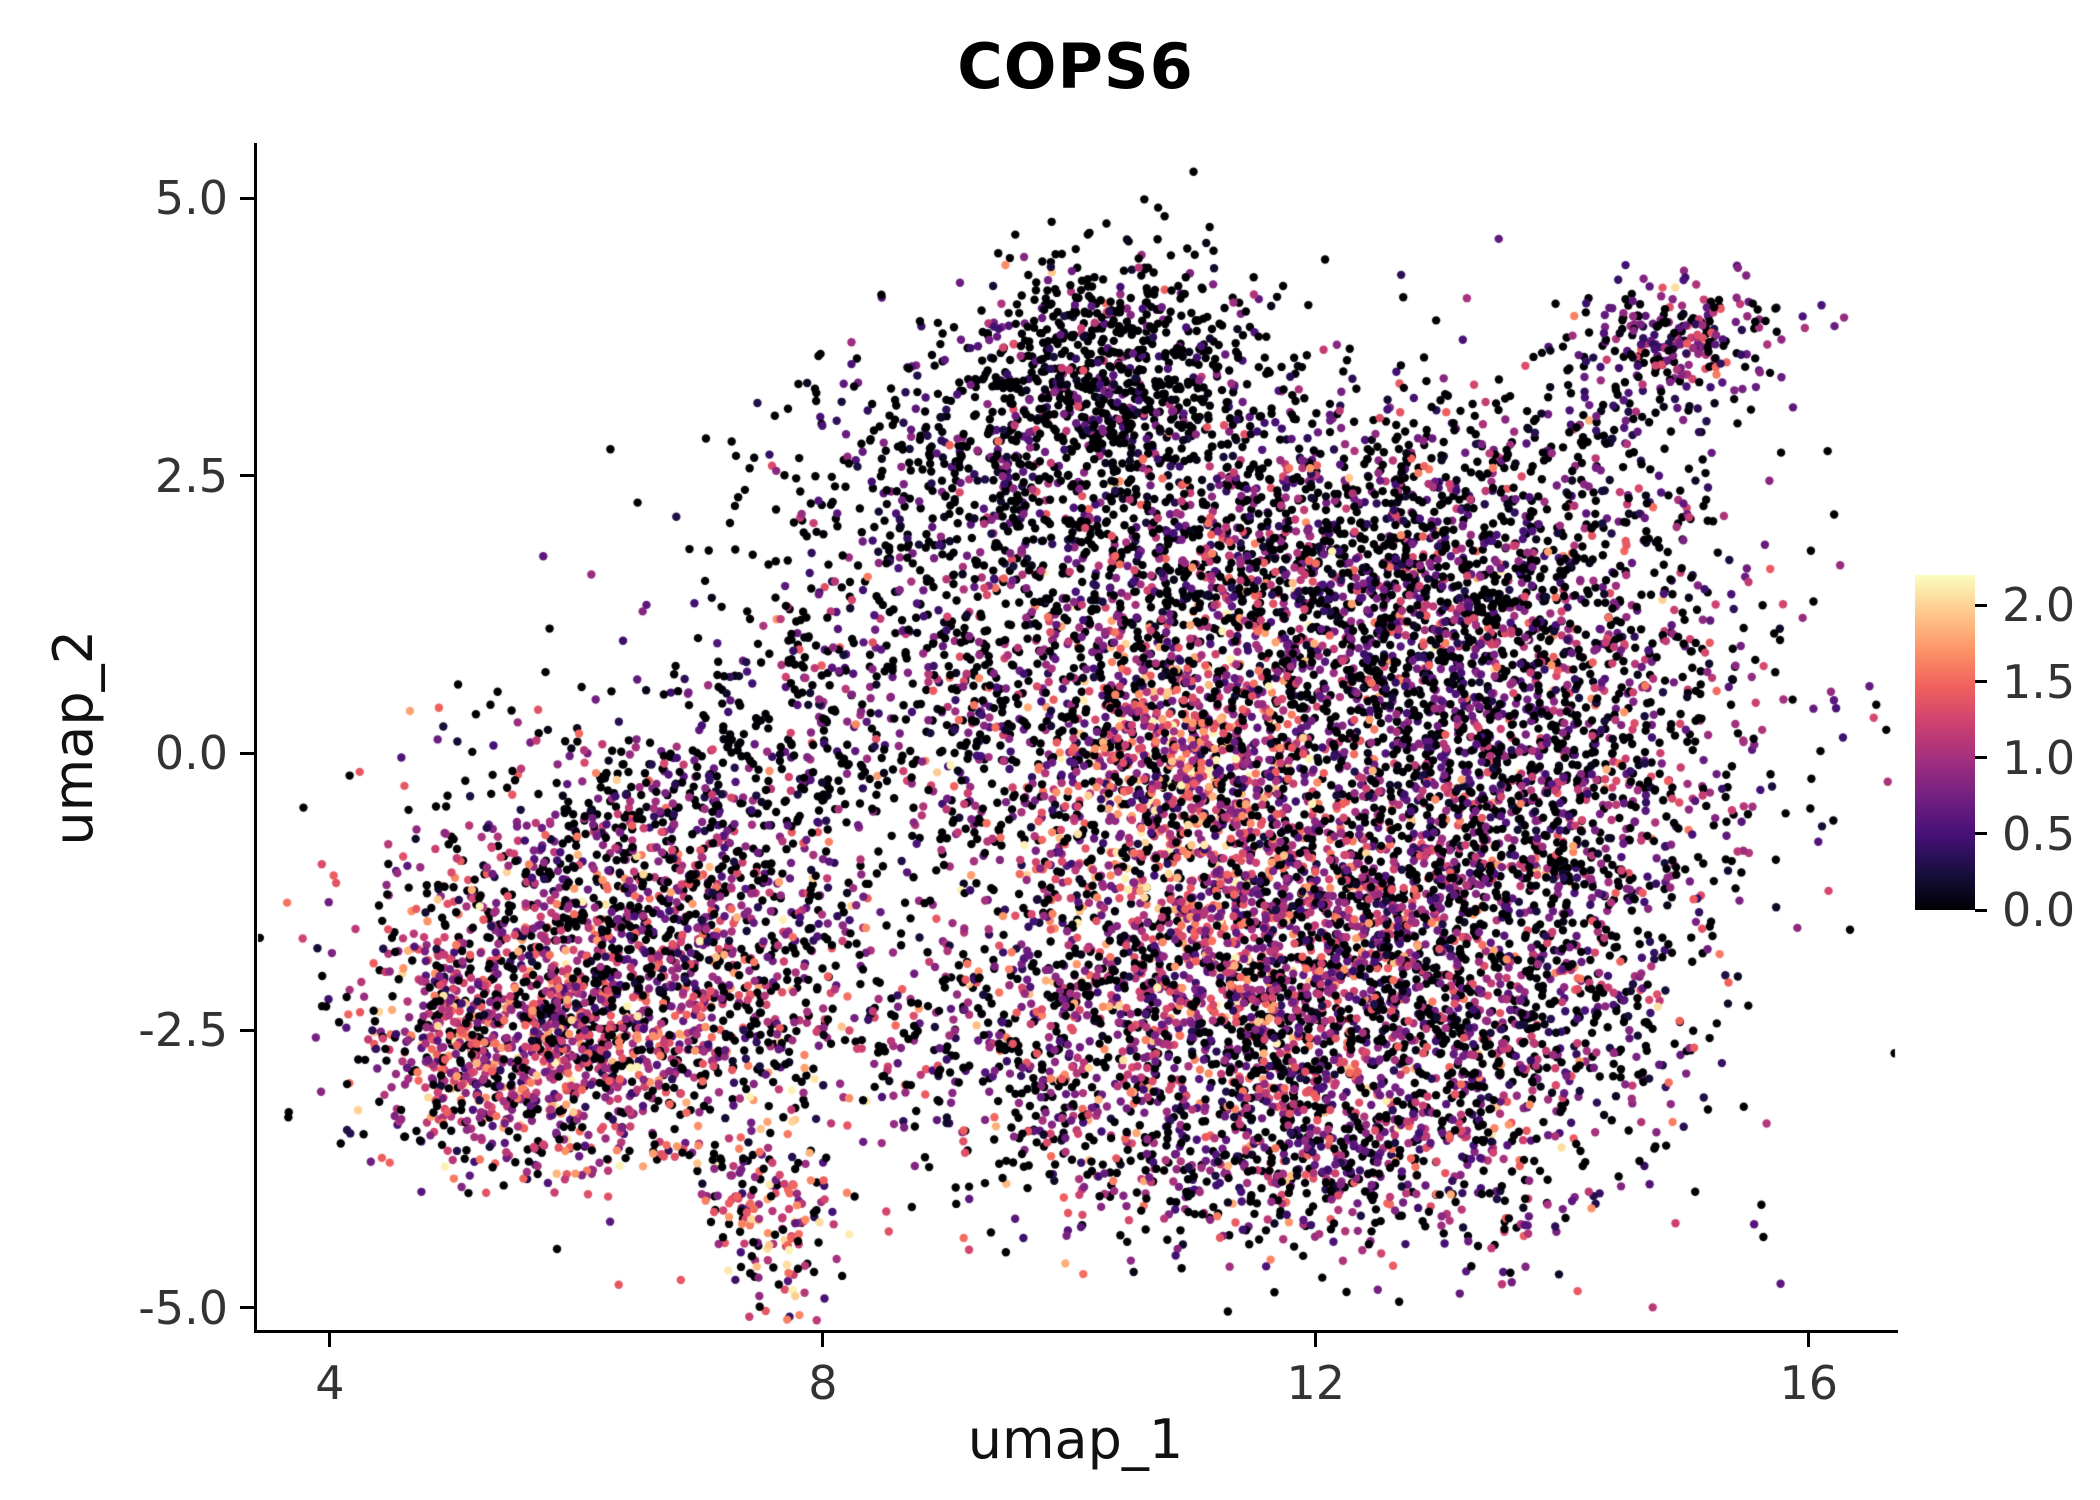 This screenshot has width=2100, height=1500. What do you see at coordinates (1075, 66) in the screenshot?
I see `chart-title: COPS6` at bounding box center [1075, 66].